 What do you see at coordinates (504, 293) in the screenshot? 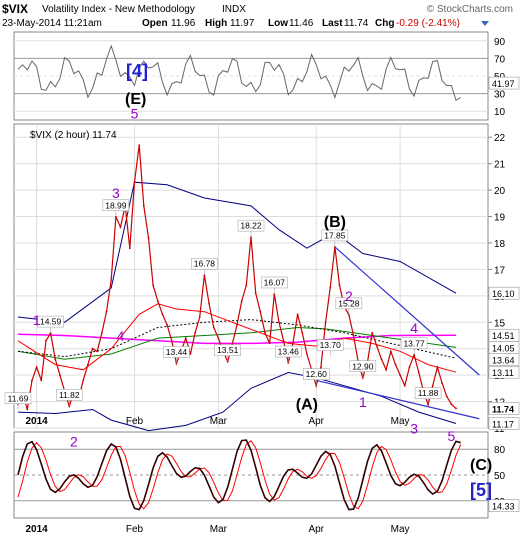
I see `right-value-box` at bounding box center [504, 293].